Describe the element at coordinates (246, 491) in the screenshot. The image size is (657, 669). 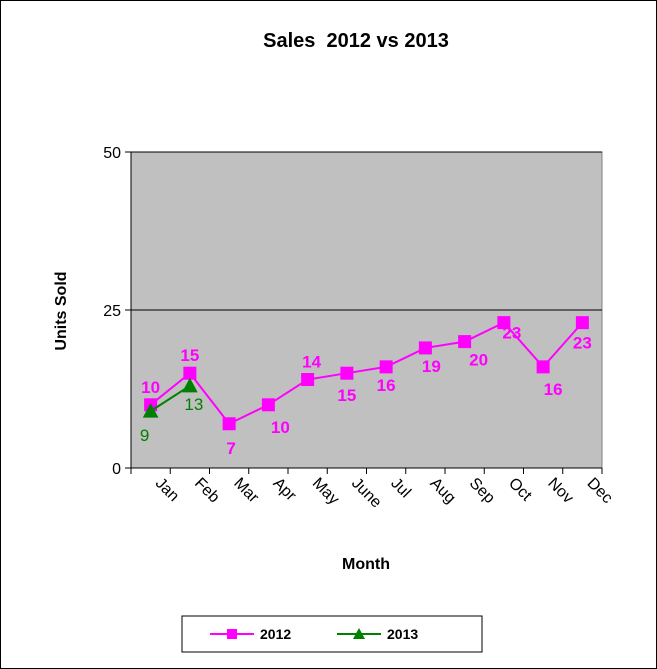
I see `x-tick-label: Mar` at that location.